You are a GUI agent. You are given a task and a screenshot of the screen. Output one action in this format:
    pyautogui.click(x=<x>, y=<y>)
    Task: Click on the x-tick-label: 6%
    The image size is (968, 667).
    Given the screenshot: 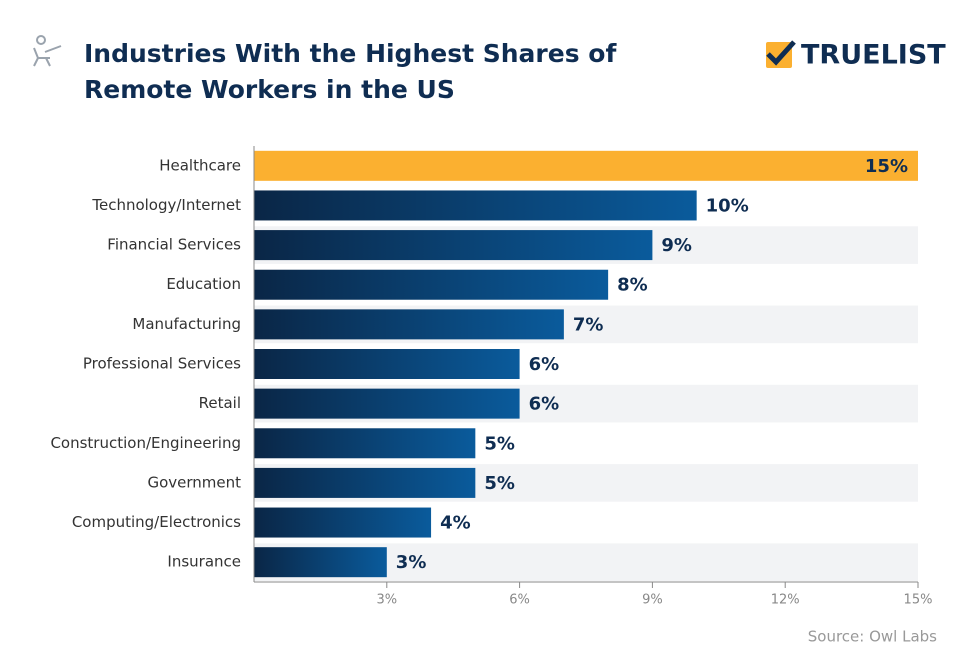 What is the action you would take?
    pyautogui.click(x=519, y=600)
    